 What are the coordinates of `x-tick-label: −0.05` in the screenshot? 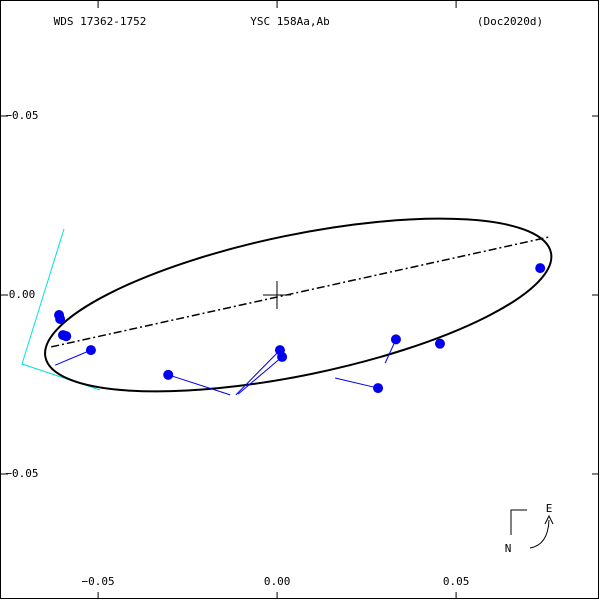 It's located at (98, 581).